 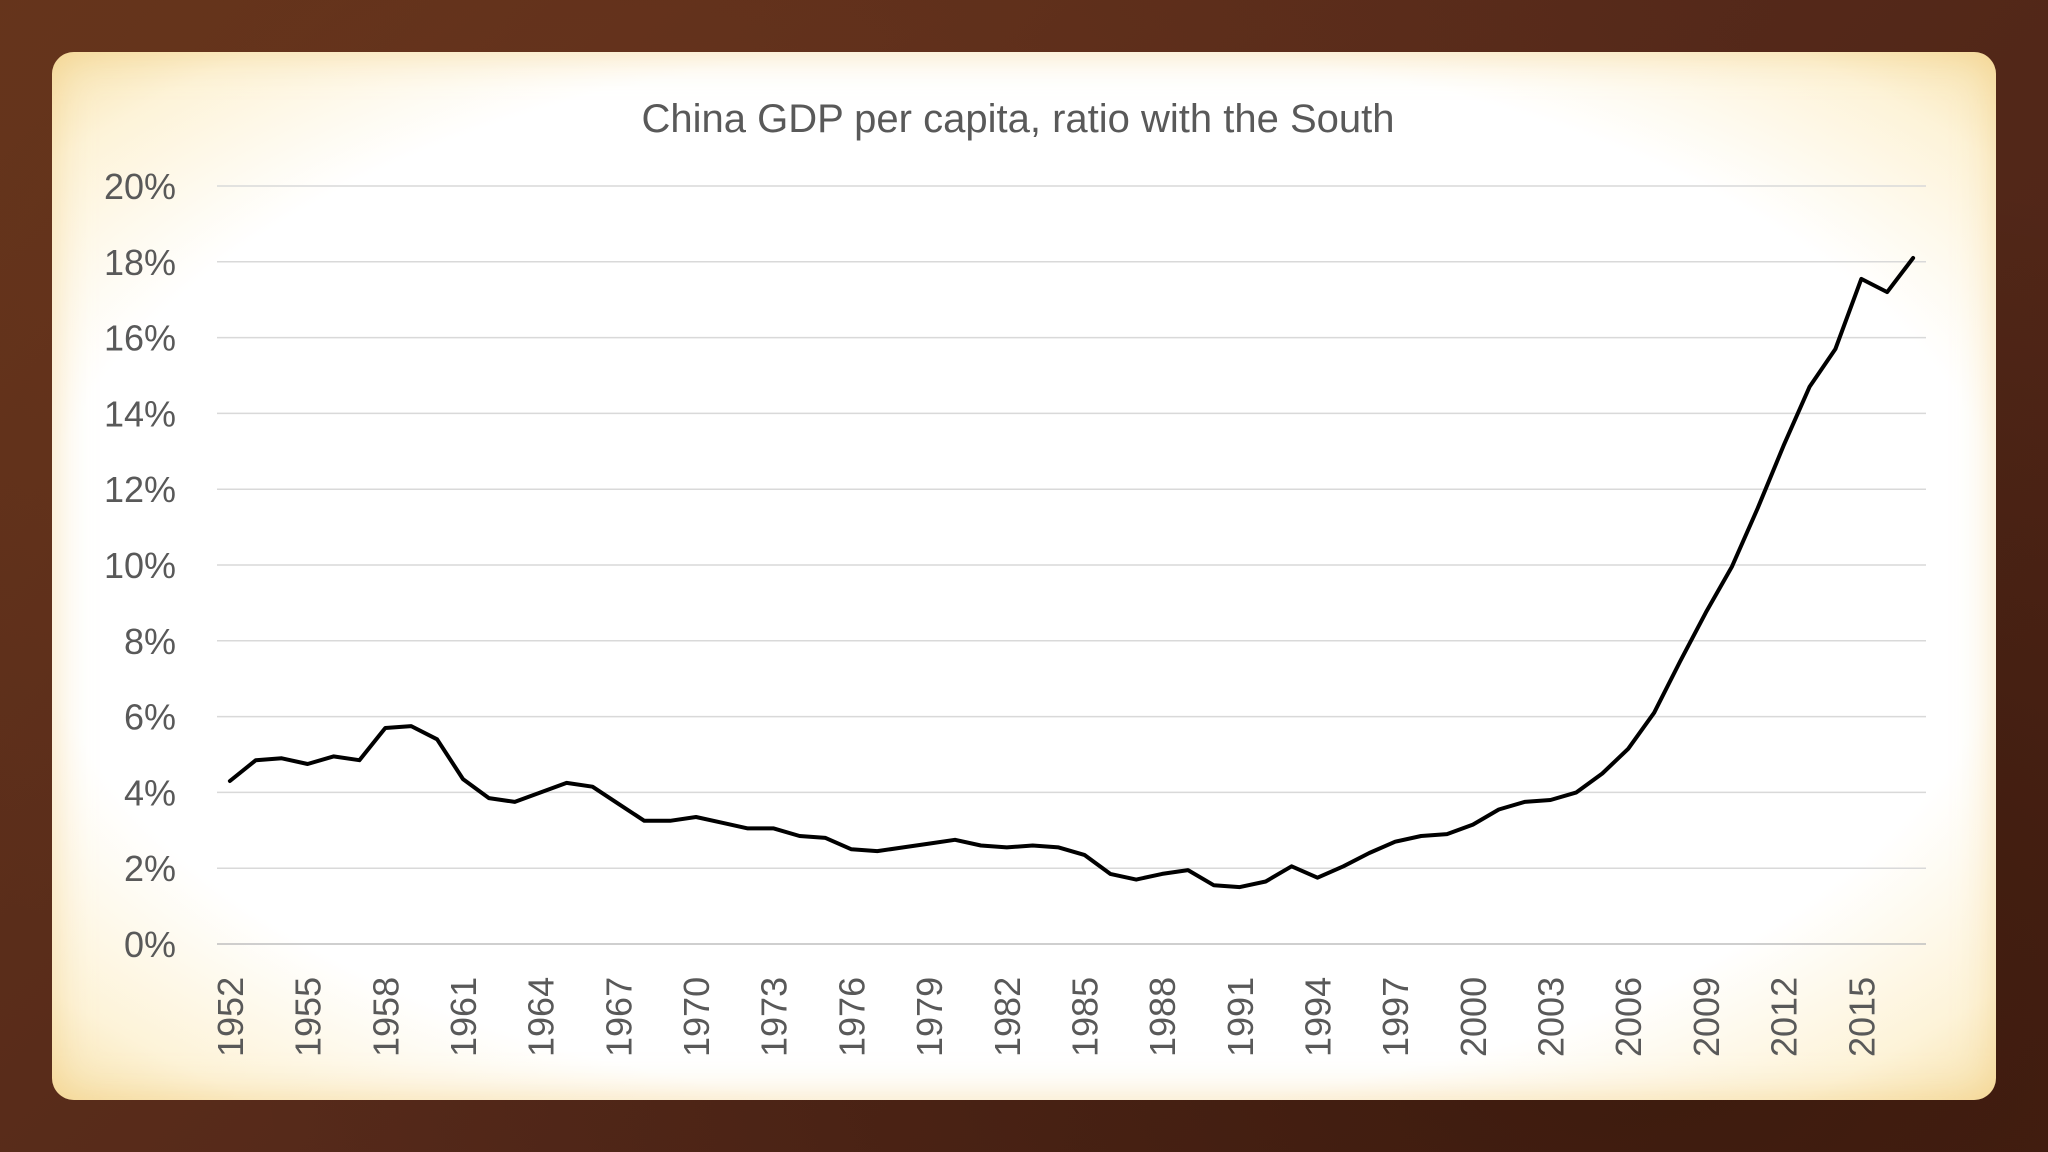 I want to click on x-tick-label: 1970, so click(x=696, y=1017).